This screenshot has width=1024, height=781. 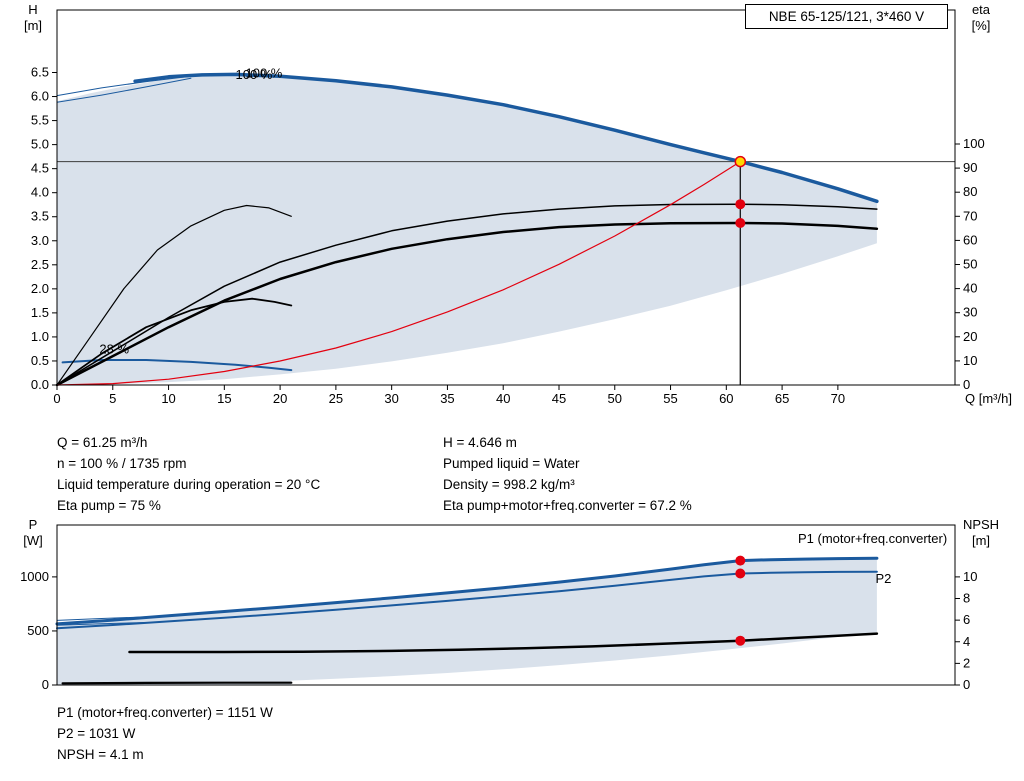 I want to click on p1-label: P1 (motor+freq.converter), so click(x=872, y=538).